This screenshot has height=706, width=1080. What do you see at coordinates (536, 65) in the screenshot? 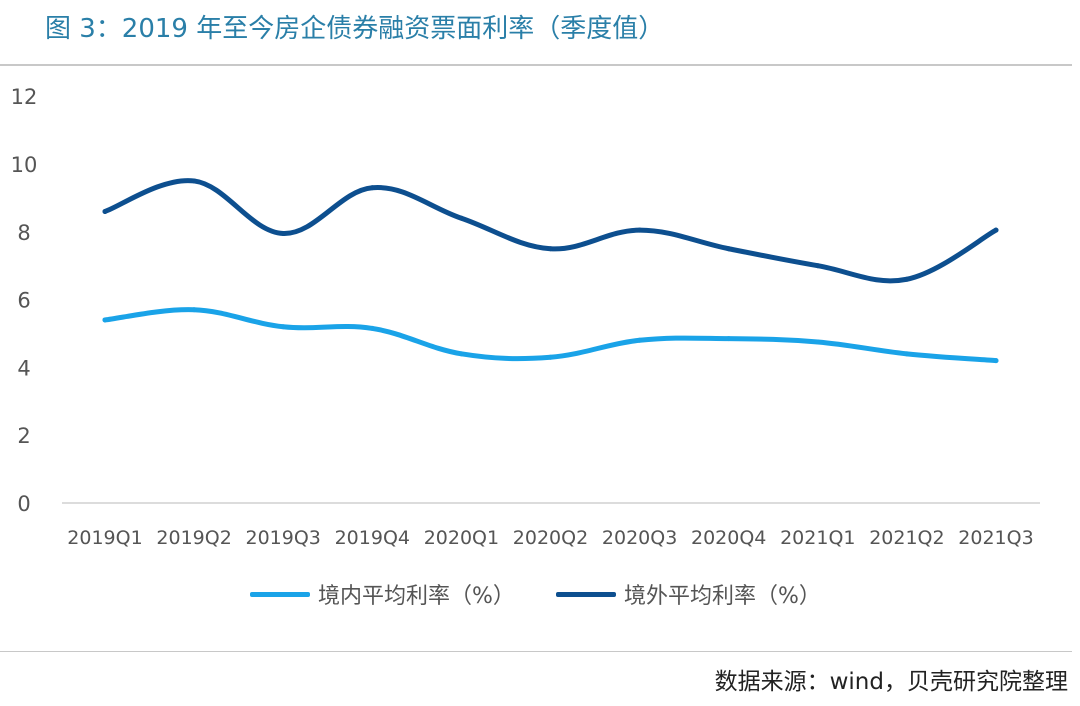
I see `top-divider` at bounding box center [536, 65].